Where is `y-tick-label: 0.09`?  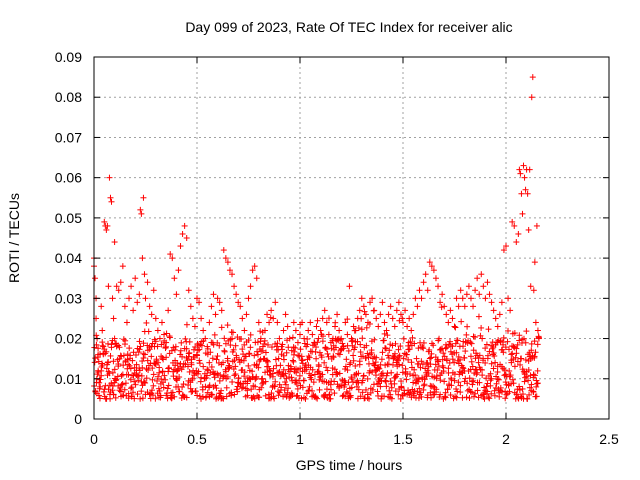 y-tick-label: 0.09 is located at coordinates (68, 57).